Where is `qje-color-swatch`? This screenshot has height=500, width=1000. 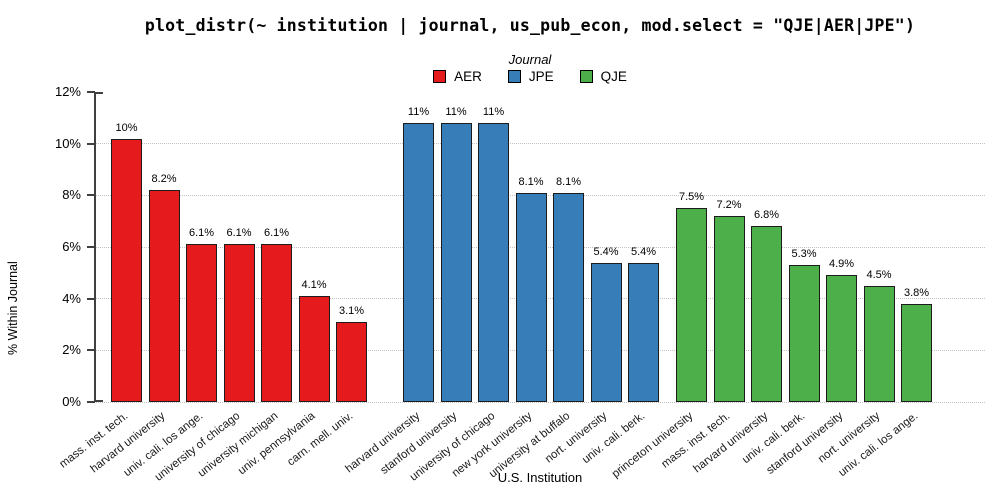
qje-color-swatch is located at coordinates (586, 76).